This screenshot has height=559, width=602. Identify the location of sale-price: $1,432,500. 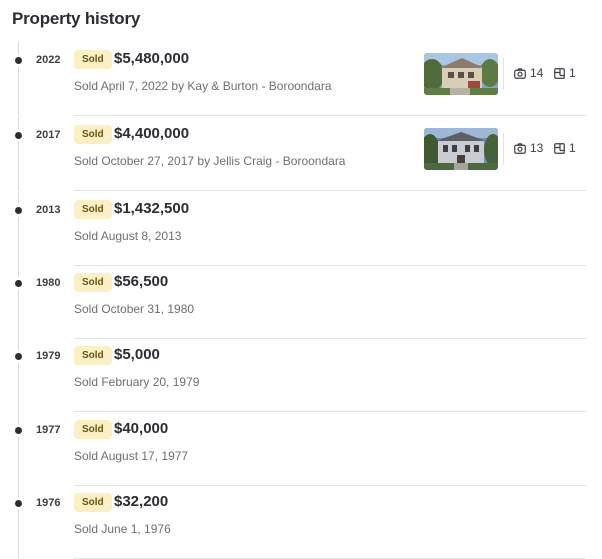
(152, 208).